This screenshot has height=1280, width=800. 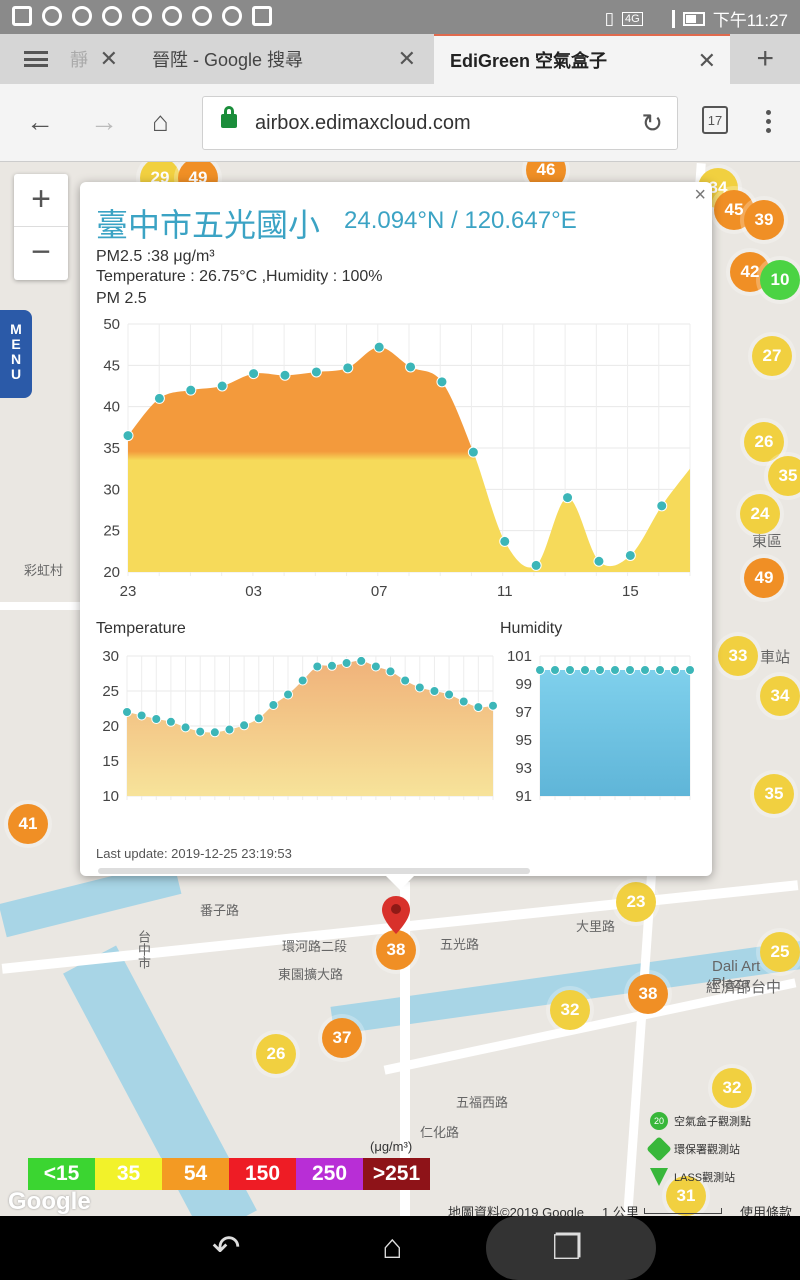 What do you see at coordinates (760, 514) in the screenshot?
I see `pm25-marker: 24` at bounding box center [760, 514].